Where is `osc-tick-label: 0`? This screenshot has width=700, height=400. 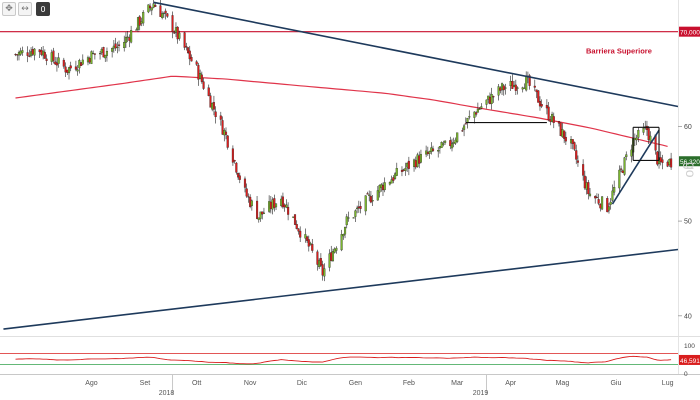 osc-tick-label: 0 is located at coordinates (686, 374).